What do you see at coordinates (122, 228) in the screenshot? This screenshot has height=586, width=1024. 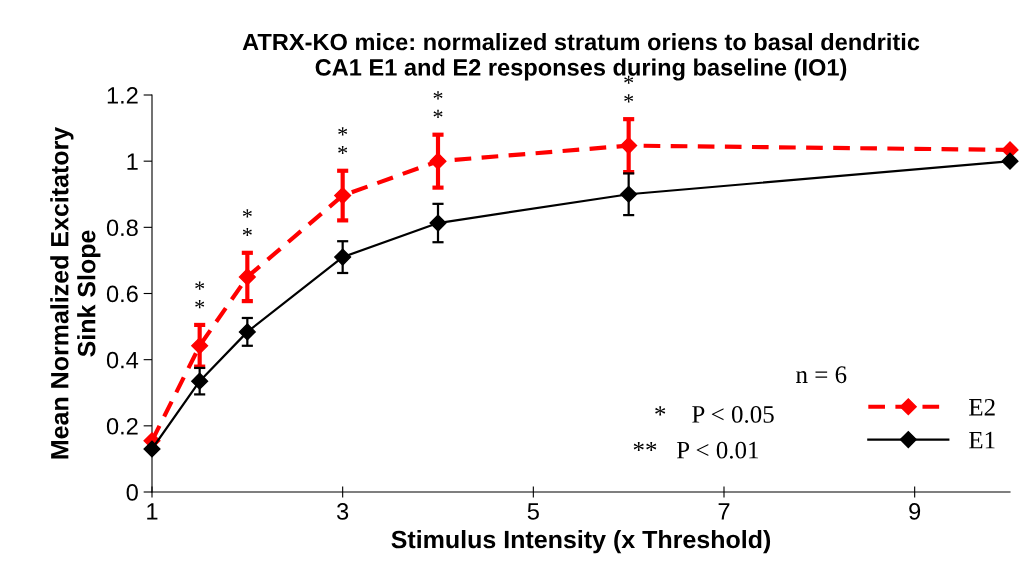 I see `y-tick-label: 0.8` at bounding box center [122, 228].